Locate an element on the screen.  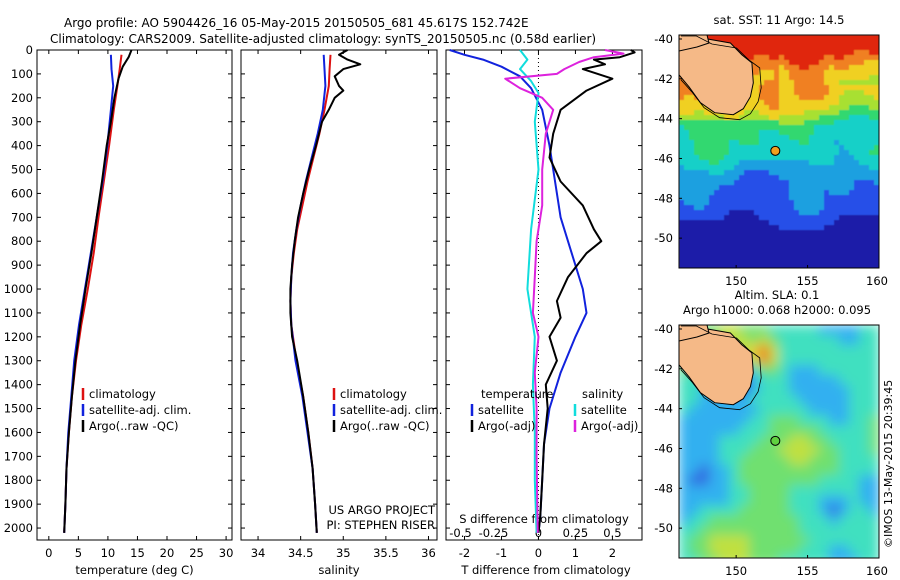
y-tick-label: -40 is located at coordinates (663, 39).